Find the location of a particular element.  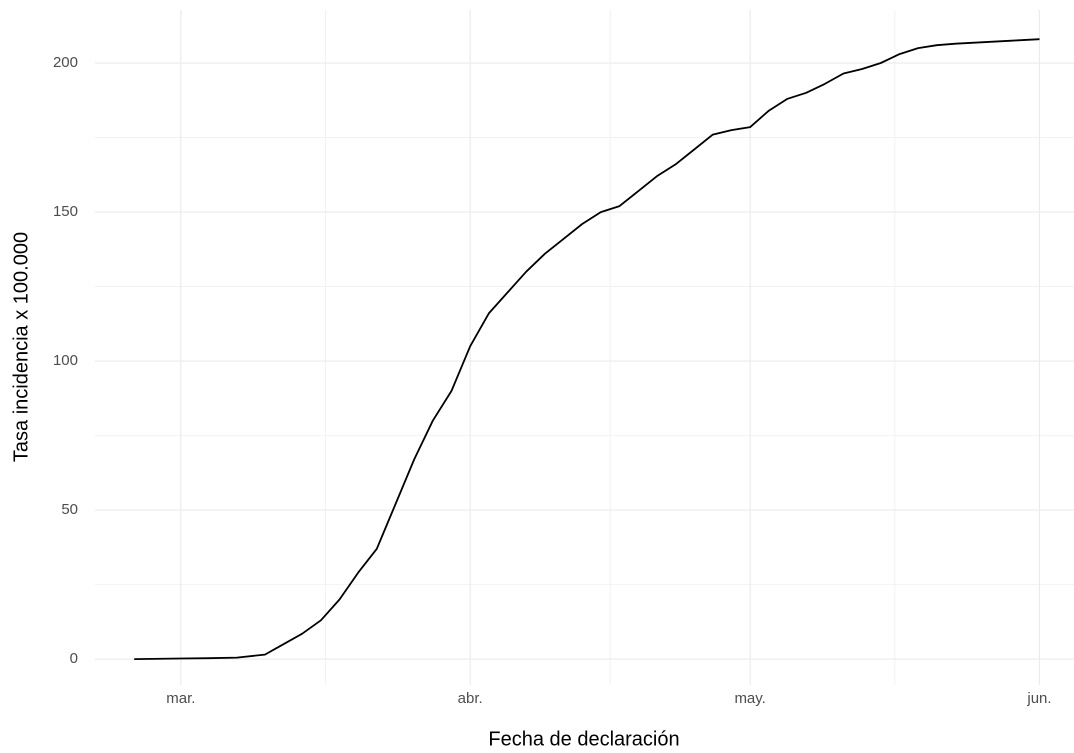

y-tick-label: 200 is located at coordinates (65, 62).